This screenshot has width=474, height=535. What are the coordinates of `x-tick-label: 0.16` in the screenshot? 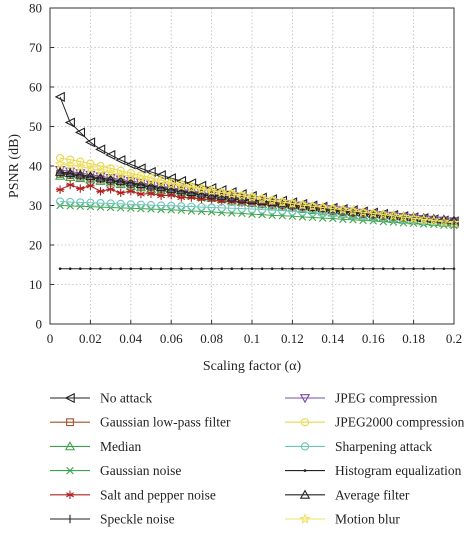 It's located at (373, 338).